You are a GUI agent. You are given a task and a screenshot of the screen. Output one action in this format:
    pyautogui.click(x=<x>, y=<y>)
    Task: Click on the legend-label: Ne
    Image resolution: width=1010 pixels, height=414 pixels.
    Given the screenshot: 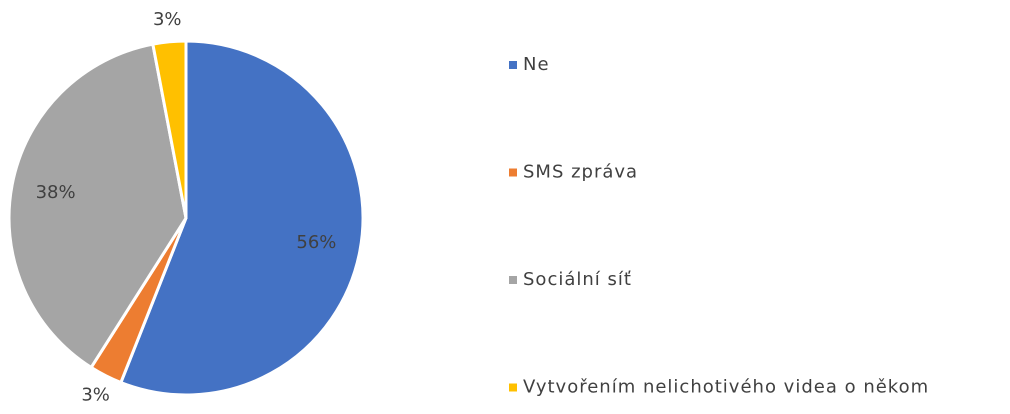 What is the action you would take?
    pyautogui.click(x=536, y=64)
    